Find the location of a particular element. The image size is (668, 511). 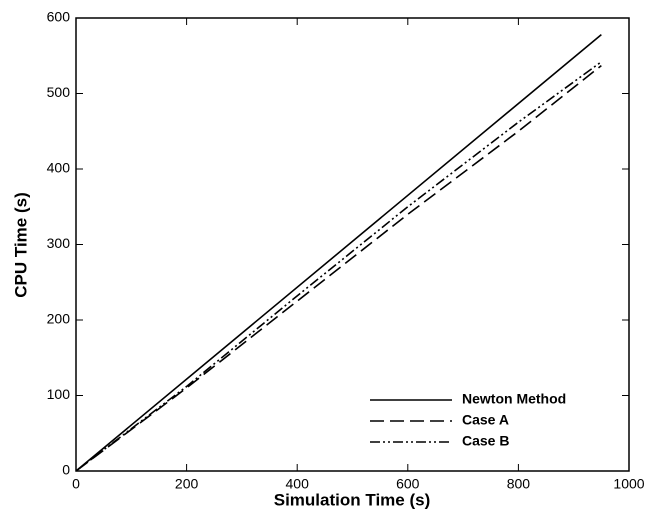

x-tick-label: 600 is located at coordinates (408, 484).